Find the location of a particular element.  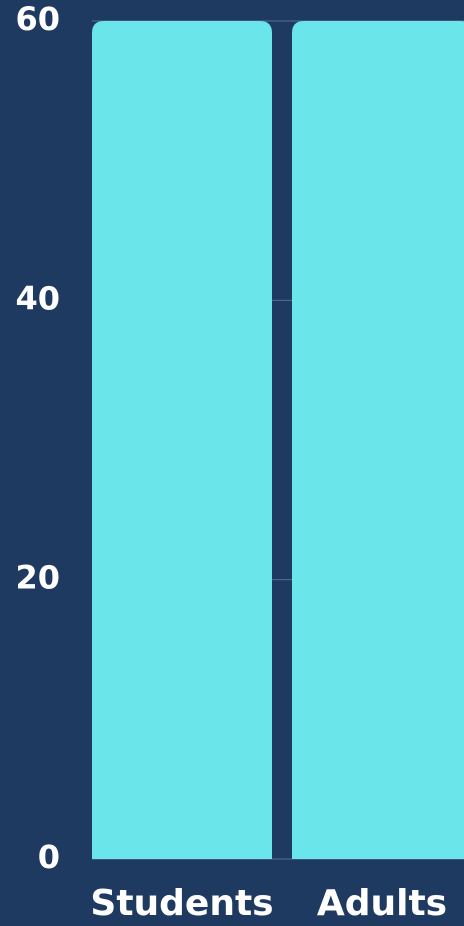

y-tick-label: 60 is located at coordinates (37, 19).